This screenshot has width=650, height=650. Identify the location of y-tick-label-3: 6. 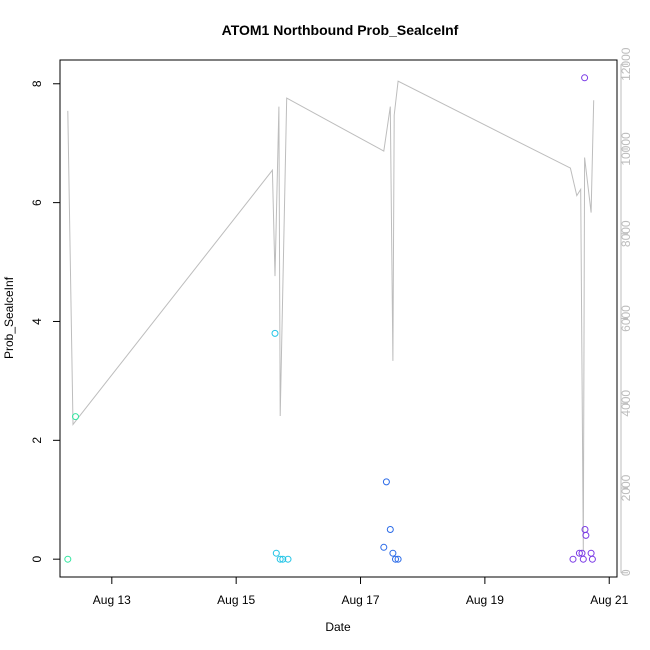
(37, 202).